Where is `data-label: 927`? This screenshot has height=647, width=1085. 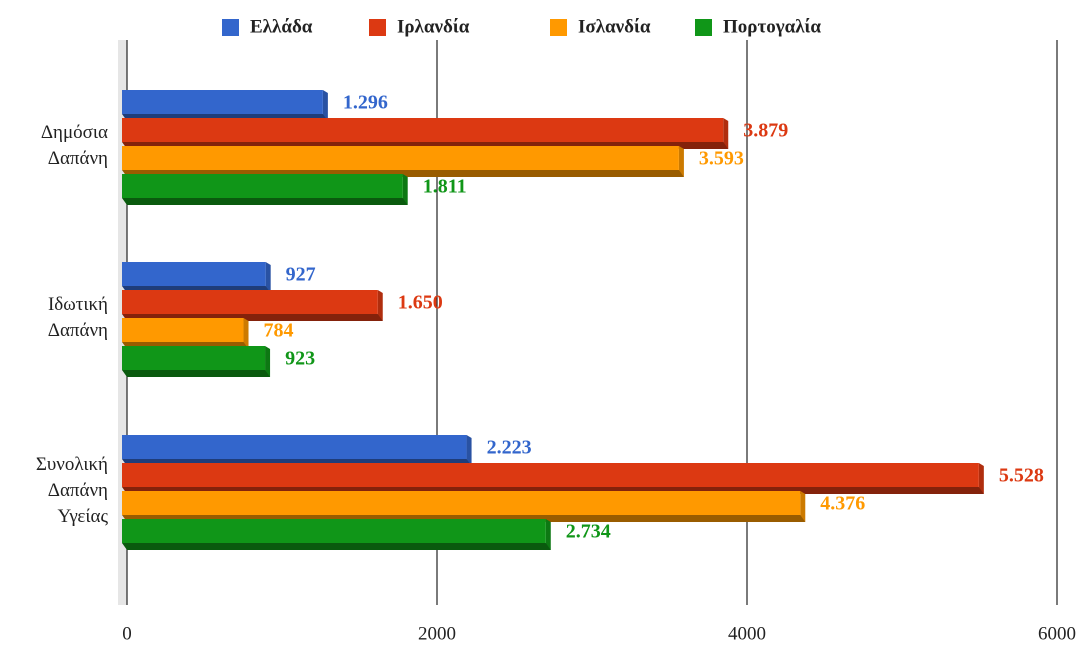 data-label: 927 is located at coordinates (301, 275).